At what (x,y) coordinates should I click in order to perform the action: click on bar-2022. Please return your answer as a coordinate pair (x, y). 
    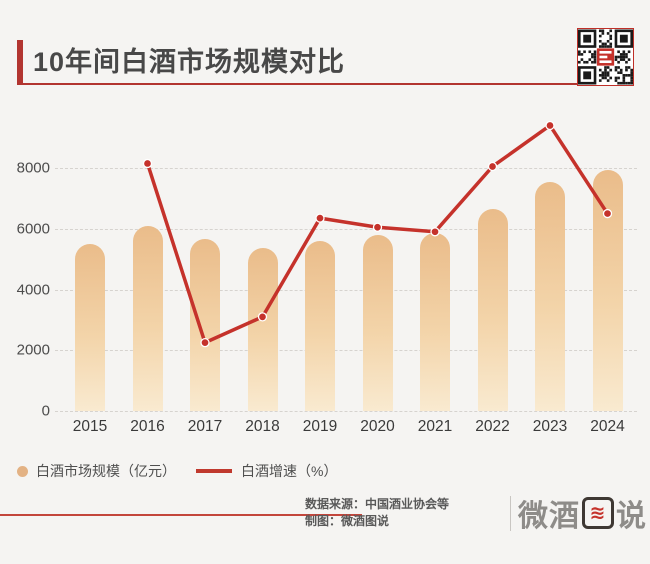
    Looking at the image, I should click on (492, 310).